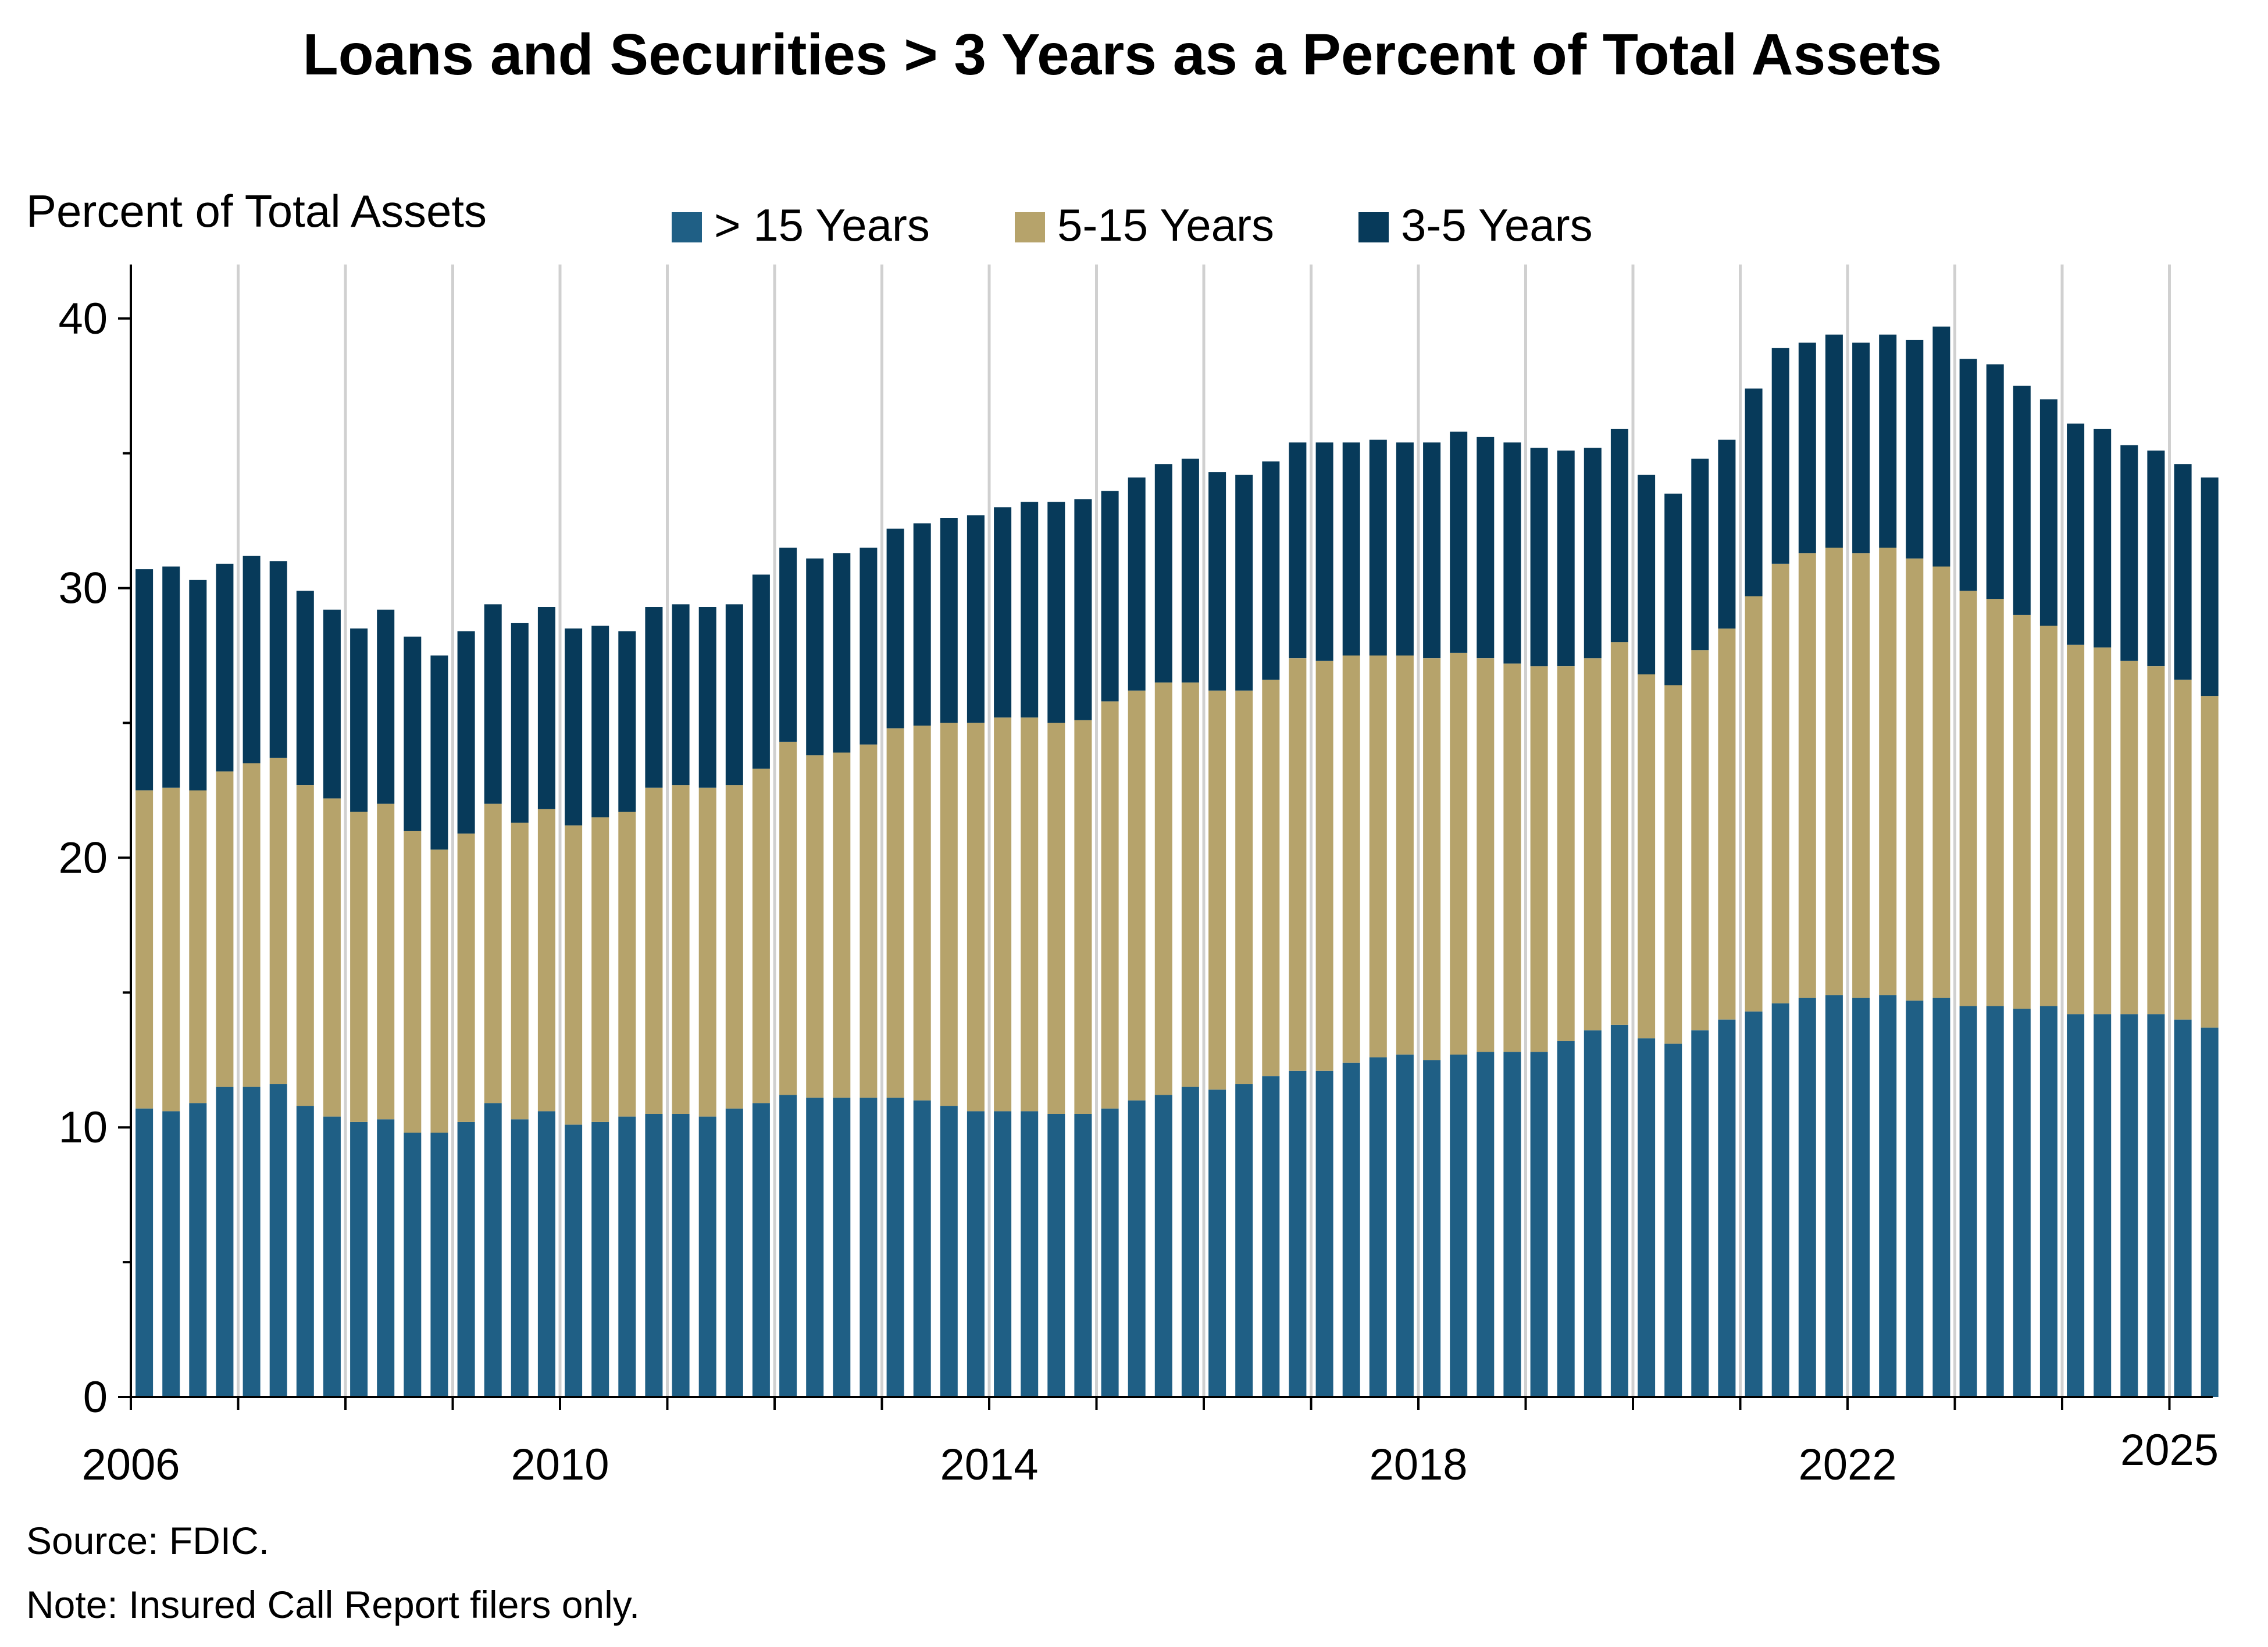 This screenshot has height=1647, width=2268. What do you see at coordinates (95, 1397) in the screenshot?
I see `y-tick-label: 0` at bounding box center [95, 1397].